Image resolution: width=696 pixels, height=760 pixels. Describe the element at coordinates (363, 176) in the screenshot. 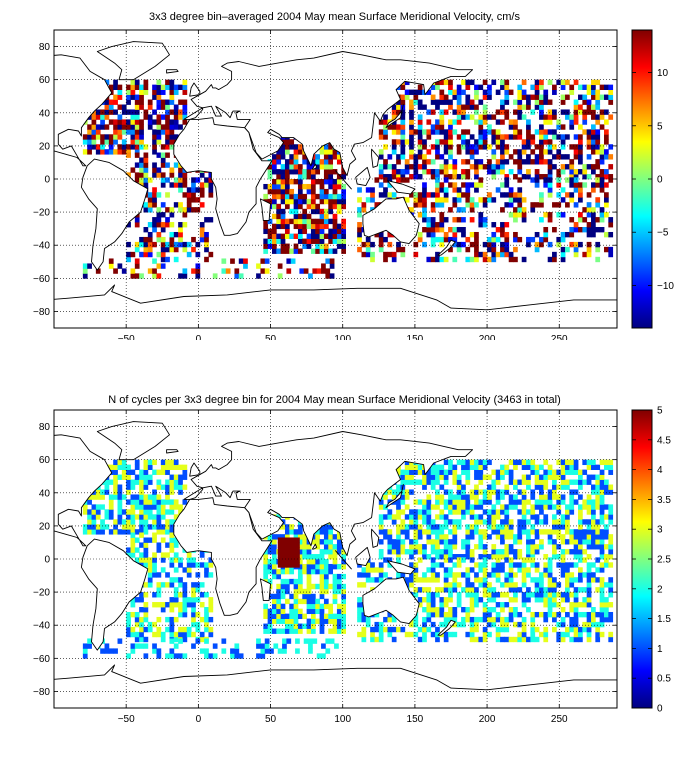

I see `coastline` at that location.